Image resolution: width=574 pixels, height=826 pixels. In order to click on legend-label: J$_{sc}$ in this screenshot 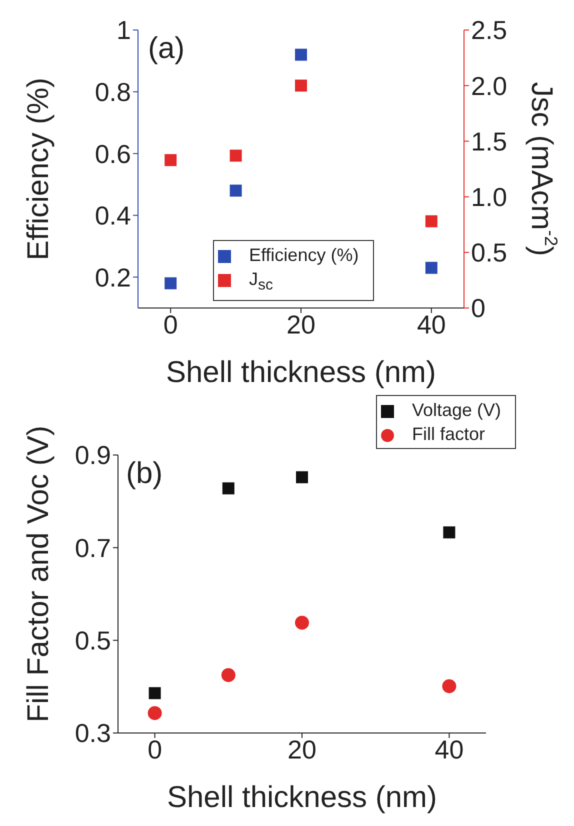, I will do `click(261, 281)`.